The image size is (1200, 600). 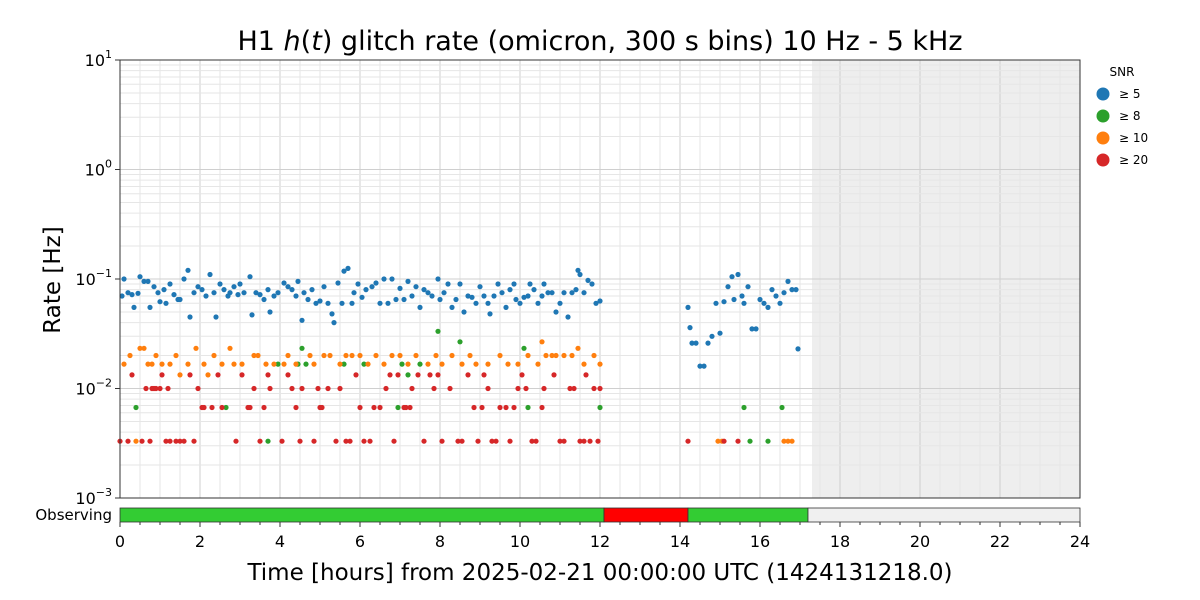 What do you see at coordinates (680, 541) in the screenshot?
I see `x-tick-label: 14` at bounding box center [680, 541].